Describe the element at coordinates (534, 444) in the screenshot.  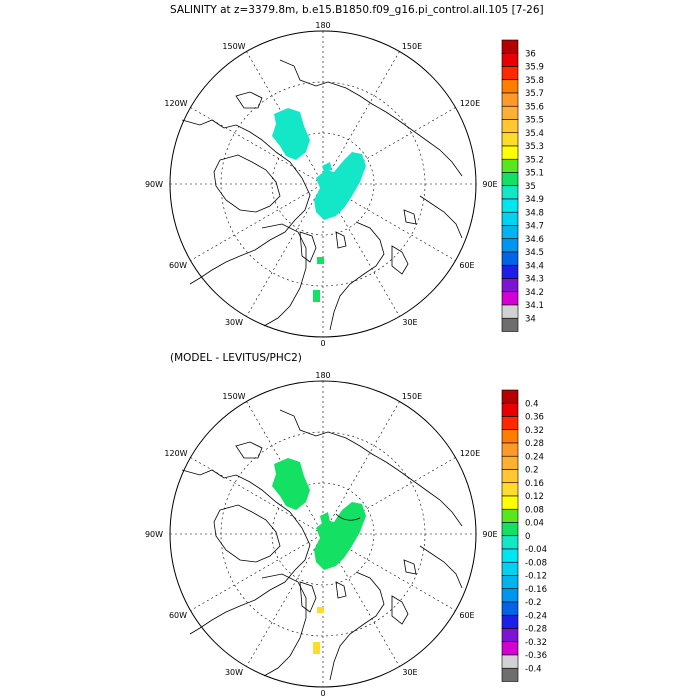
I see `colorbar-label: 0.28` at that location.